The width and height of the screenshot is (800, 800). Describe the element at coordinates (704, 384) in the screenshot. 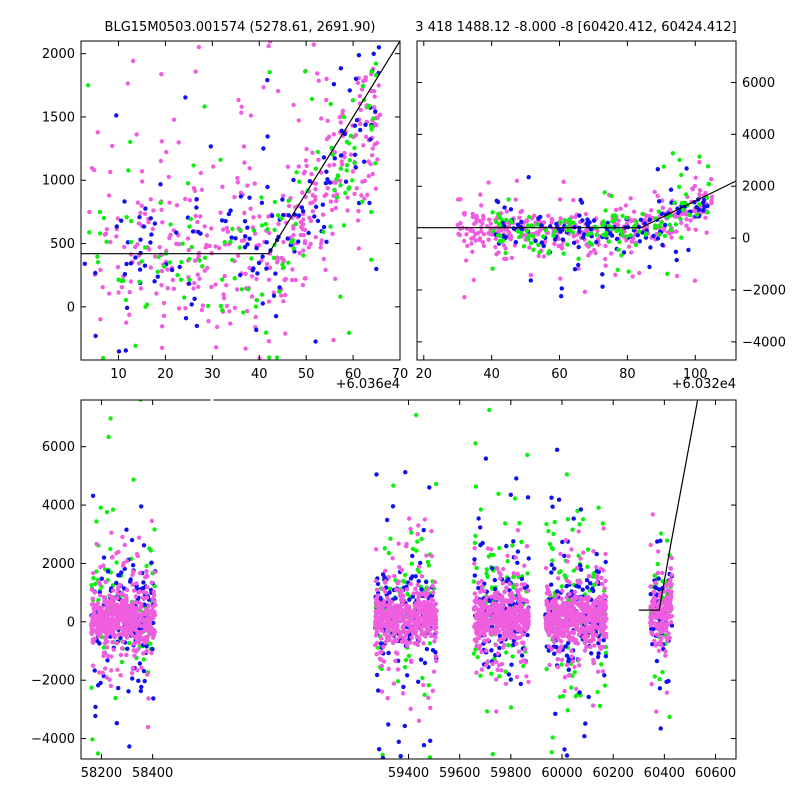

I see `panel-2-offset-label: +6.032e4` at that location.